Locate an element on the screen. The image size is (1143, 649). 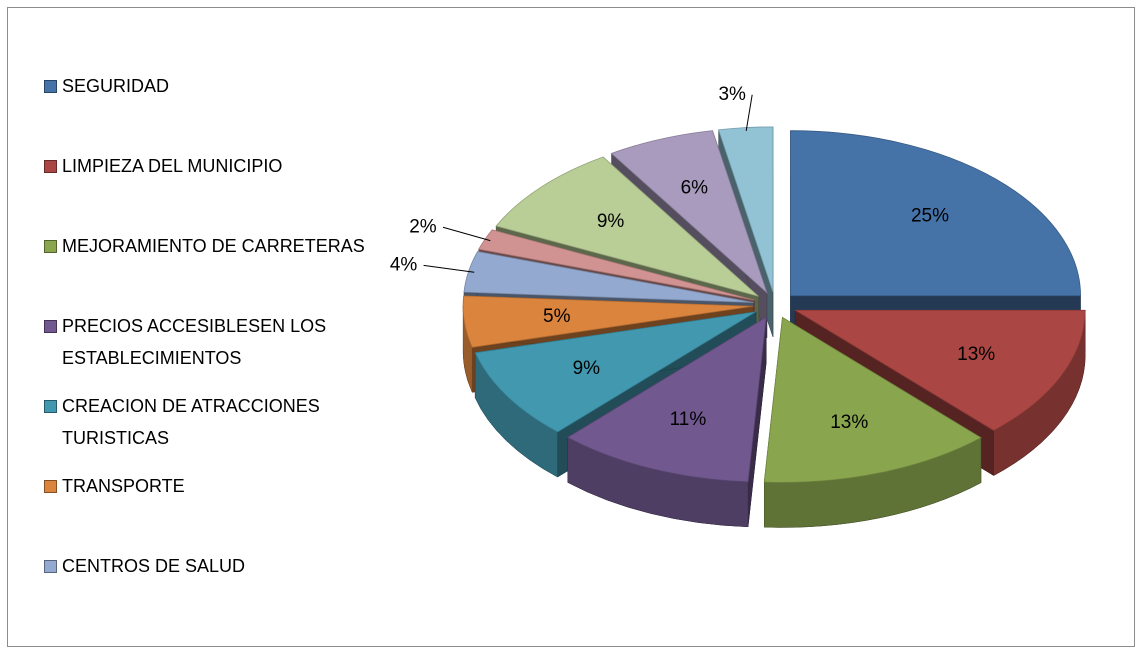
legend-label: CREACION DE ATRACCIONES TURISTICAS is located at coordinates (191, 422).